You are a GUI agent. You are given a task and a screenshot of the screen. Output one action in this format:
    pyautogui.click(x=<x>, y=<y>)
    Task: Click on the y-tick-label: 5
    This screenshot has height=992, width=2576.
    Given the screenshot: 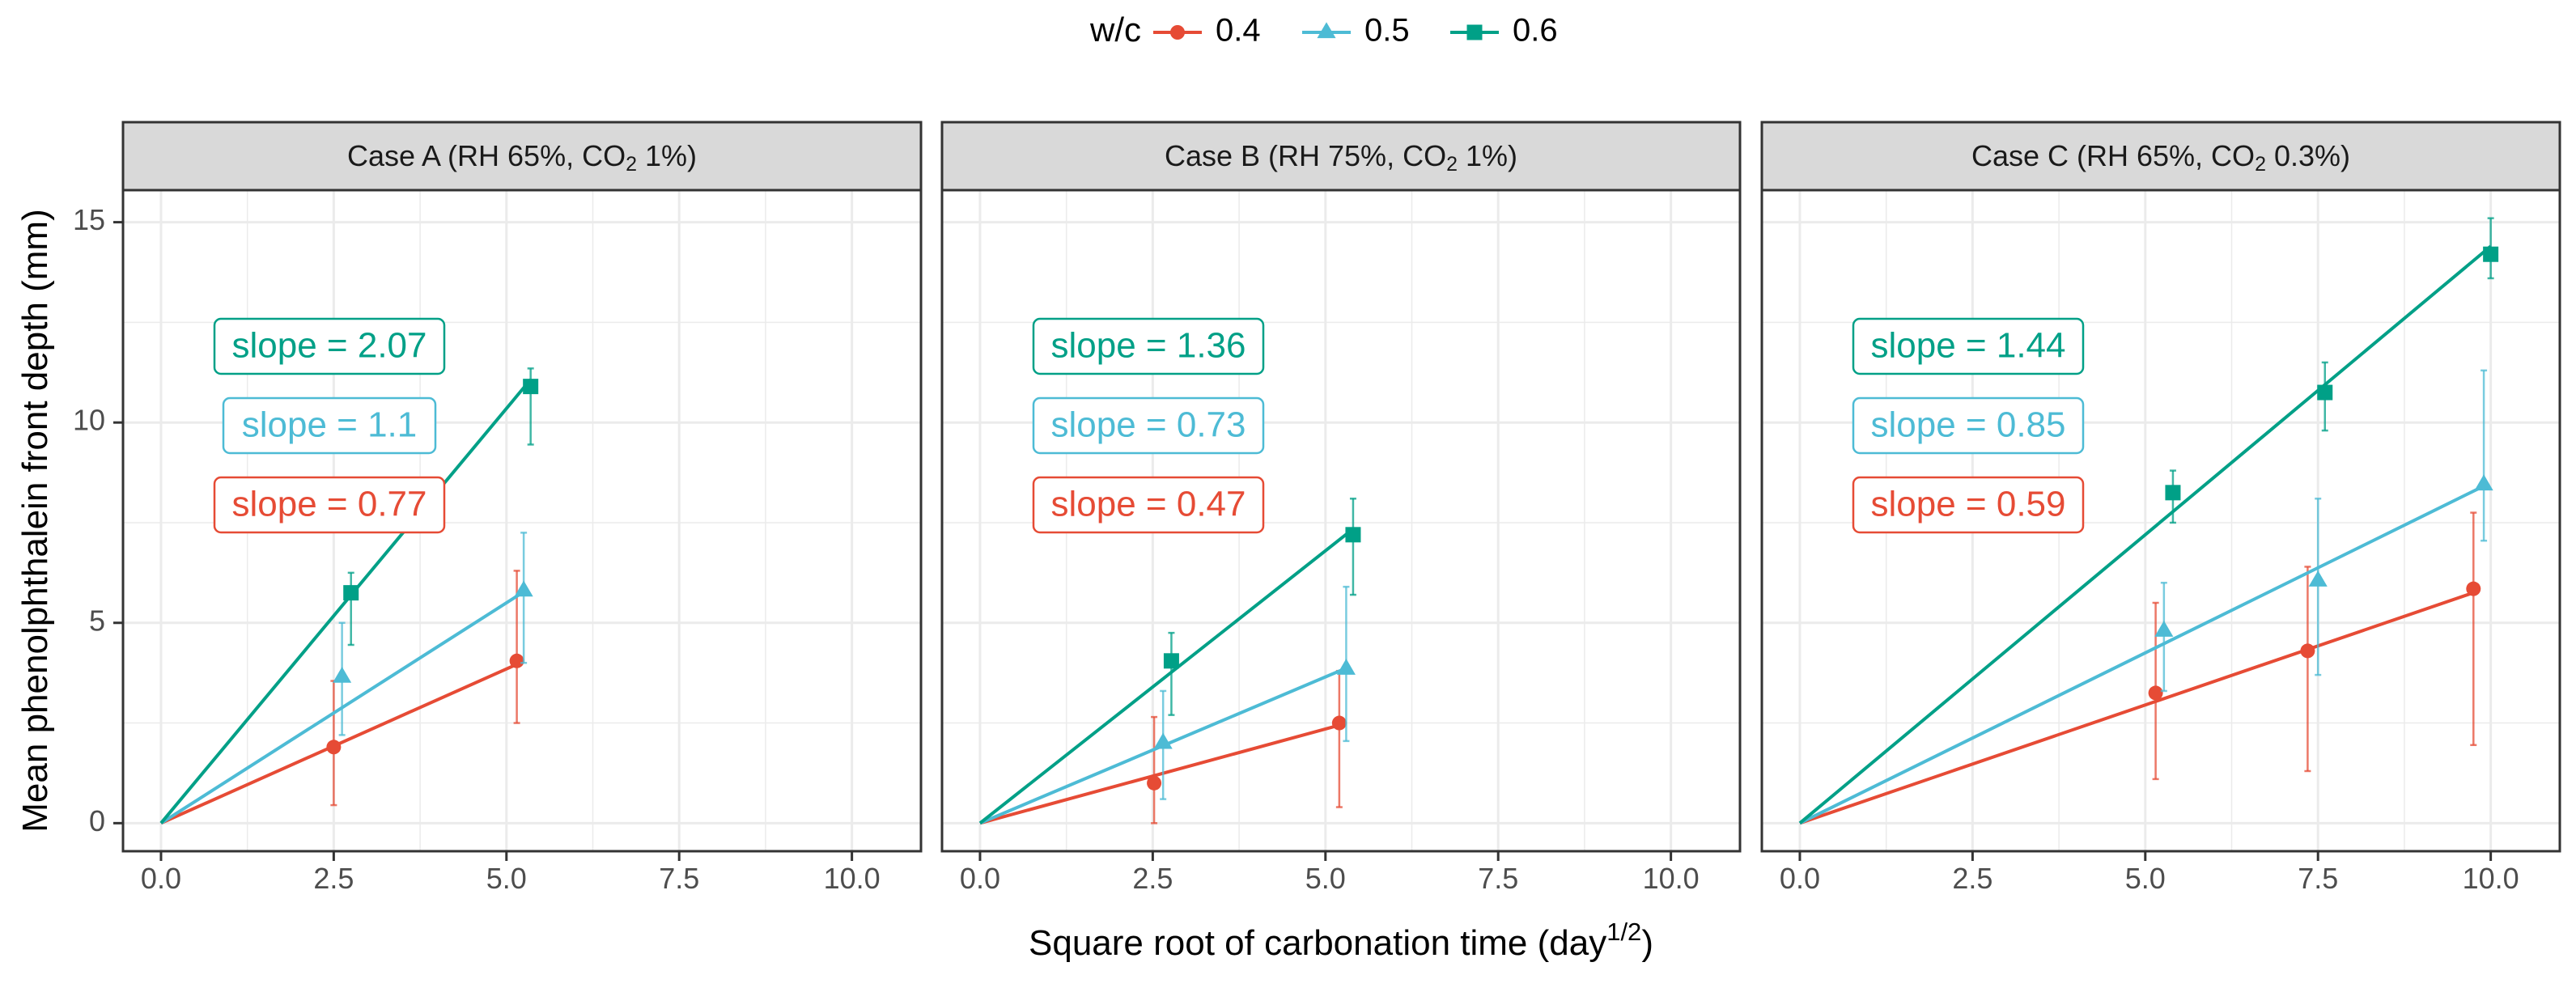 What is the action you would take?
    pyautogui.click(x=97, y=620)
    